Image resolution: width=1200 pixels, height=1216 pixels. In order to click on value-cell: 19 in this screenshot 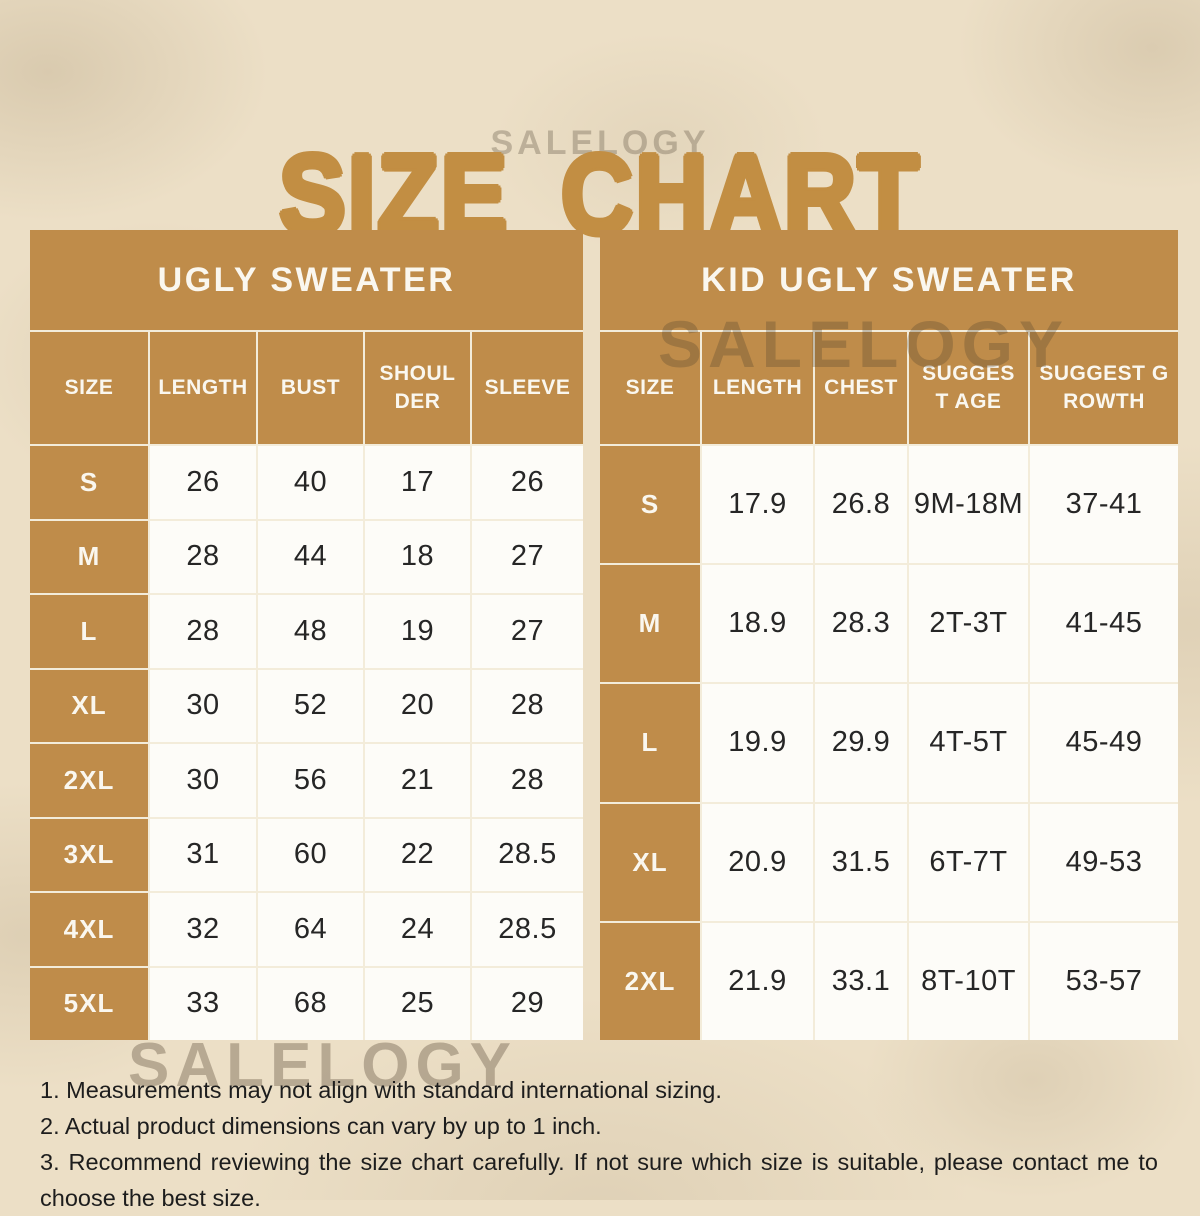, I will do `click(417, 631)`.